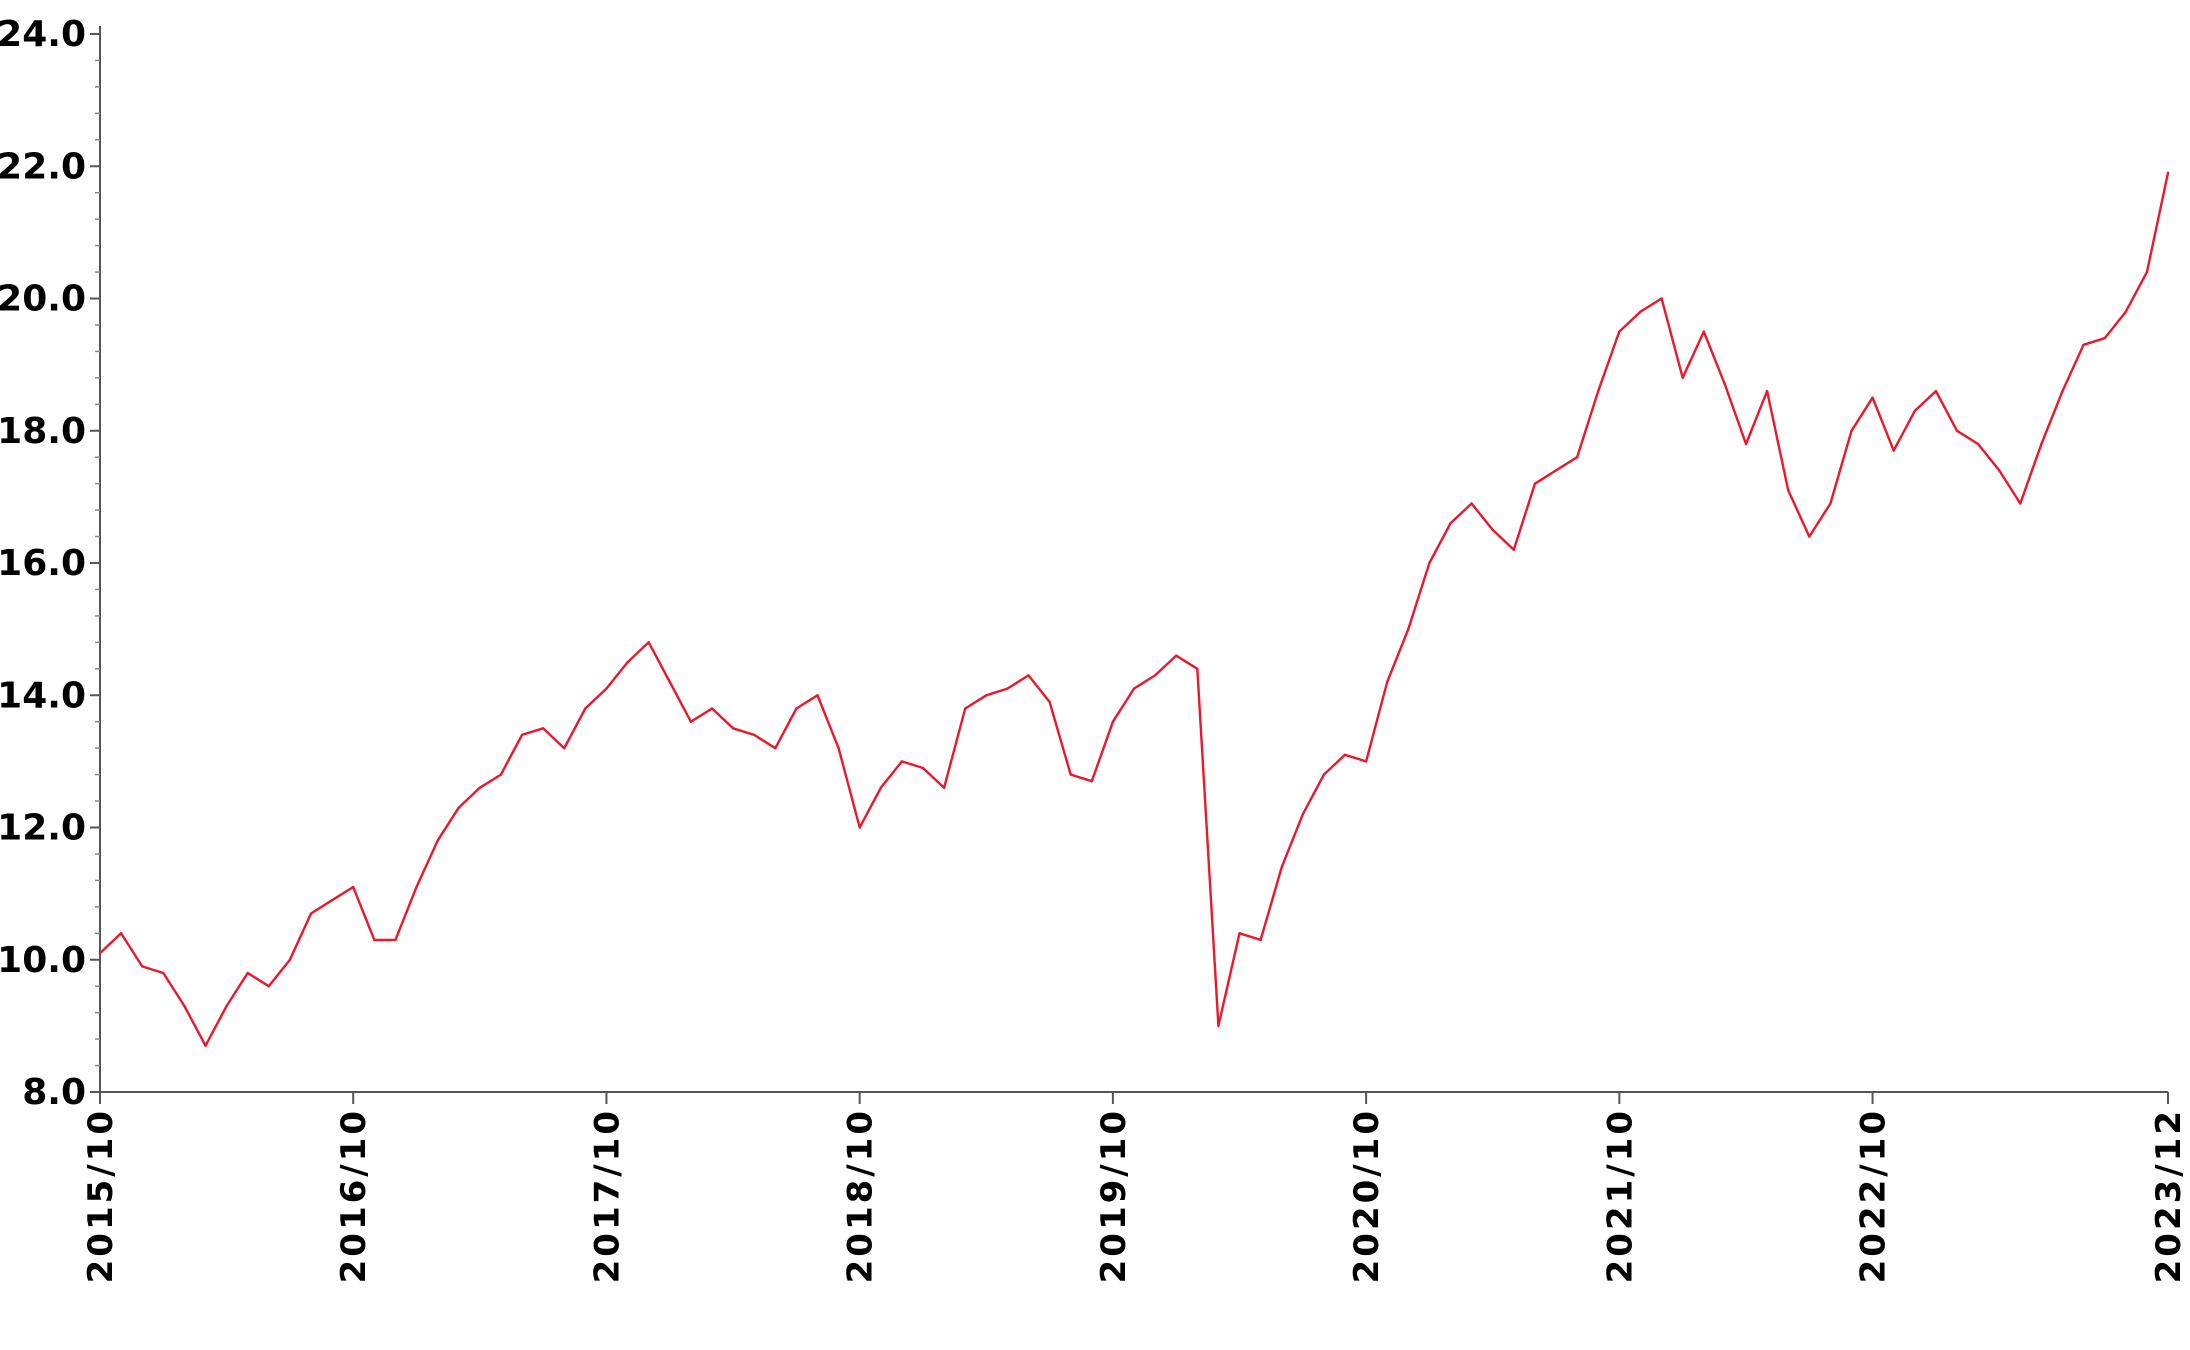 The image size is (2190, 1350). What do you see at coordinates (1874, 1195) in the screenshot?
I see `x-tick-label: 2022/10` at bounding box center [1874, 1195].